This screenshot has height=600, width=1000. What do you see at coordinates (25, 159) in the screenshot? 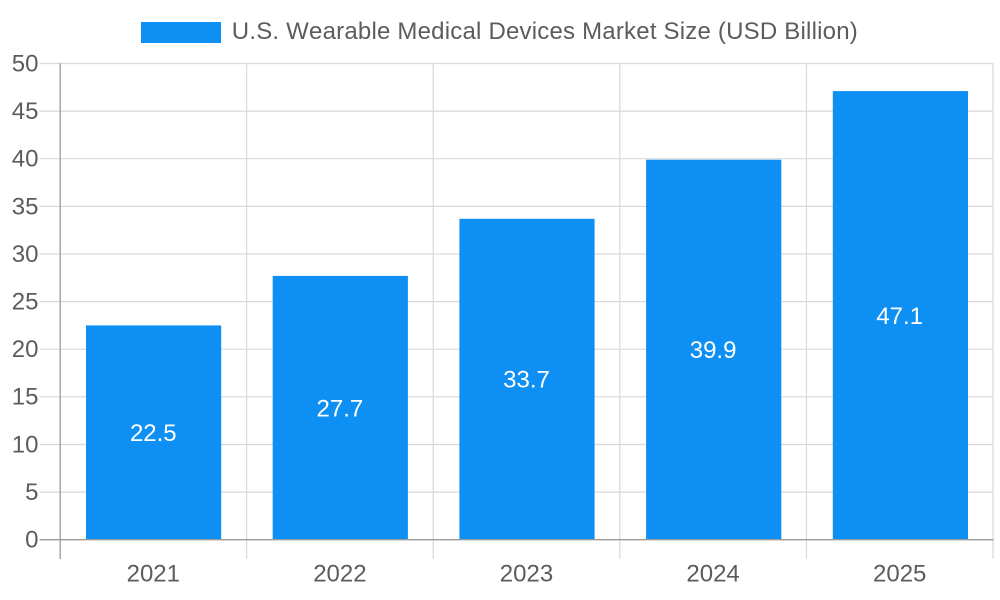
I see `svg-text: 40` at bounding box center [25, 159].